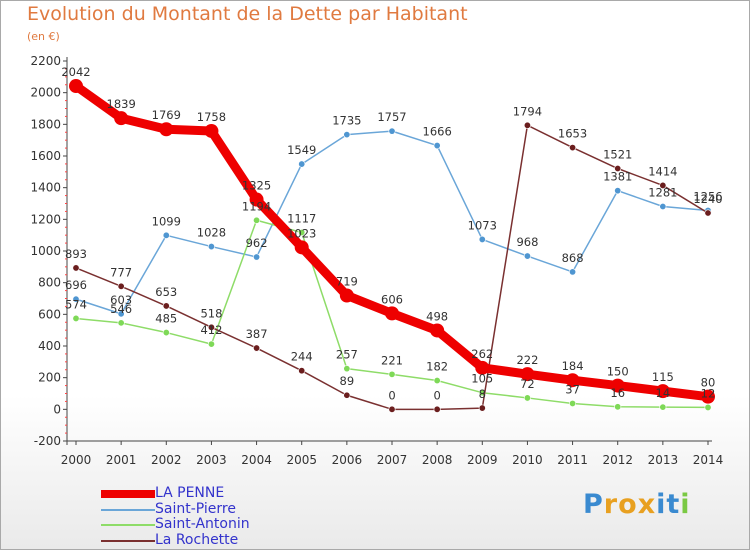  Describe the element at coordinates (437, 367) in the screenshot. I see `data-label-saint-antonin: 182` at that location.